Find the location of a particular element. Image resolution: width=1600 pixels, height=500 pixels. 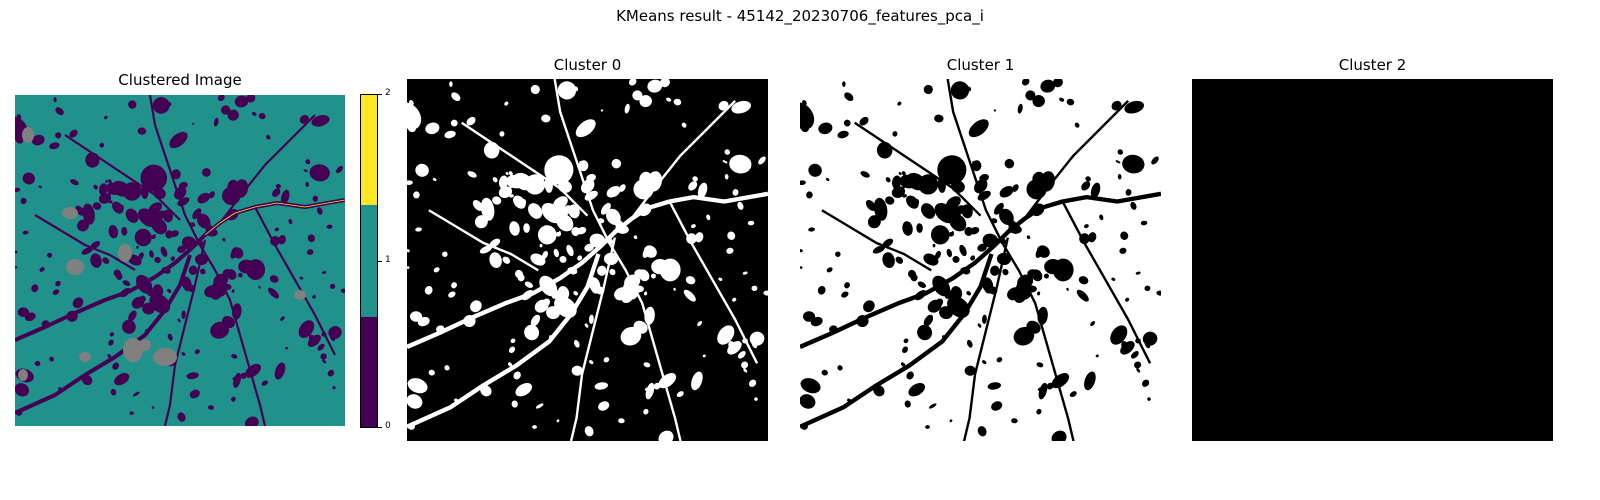

colorbar-ticklabel-1: 1 is located at coordinates (388, 260).